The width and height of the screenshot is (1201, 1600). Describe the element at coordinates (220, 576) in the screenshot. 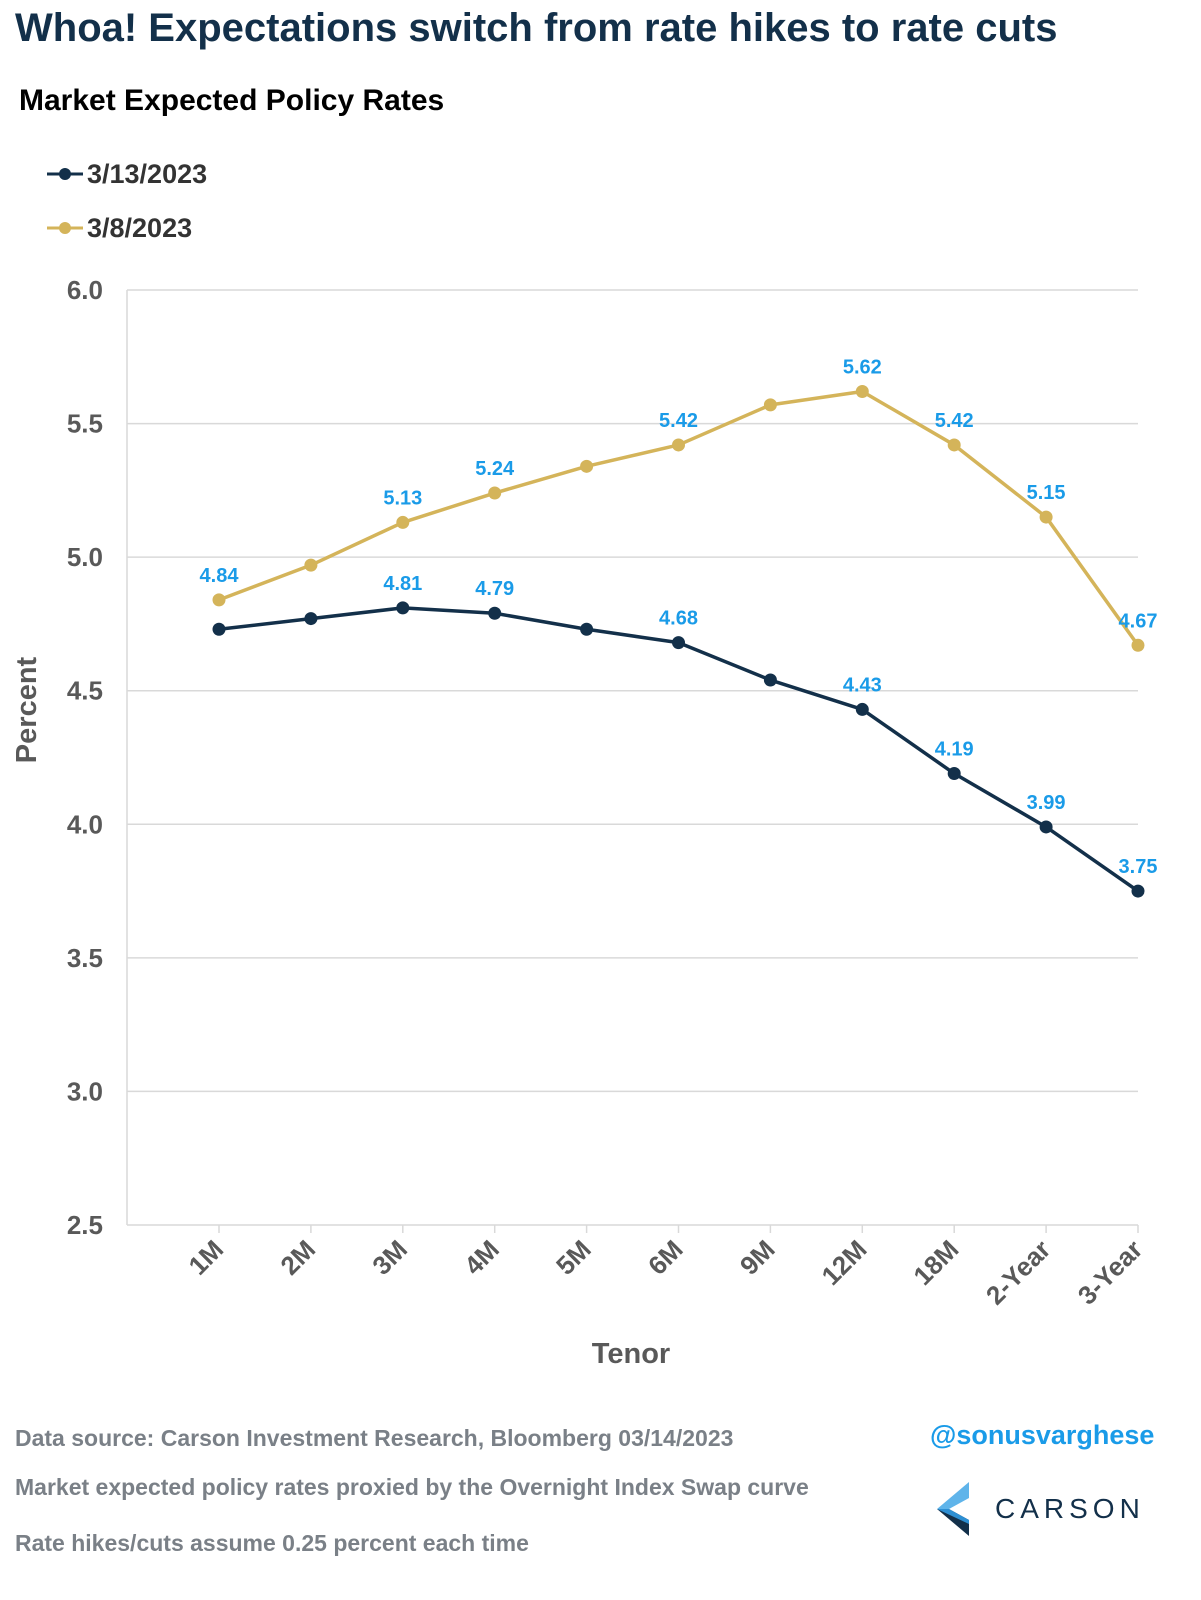

I see `data-label: 4.84` at that location.